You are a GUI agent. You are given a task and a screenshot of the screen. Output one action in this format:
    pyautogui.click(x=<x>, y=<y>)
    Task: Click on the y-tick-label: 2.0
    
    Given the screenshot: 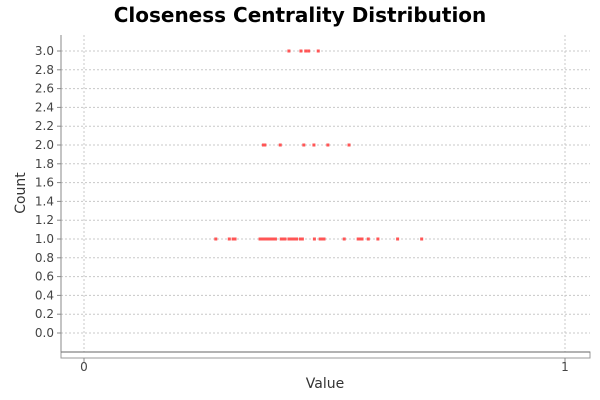 What is the action you would take?
    pyautogui.click(x=44, y=145)
    